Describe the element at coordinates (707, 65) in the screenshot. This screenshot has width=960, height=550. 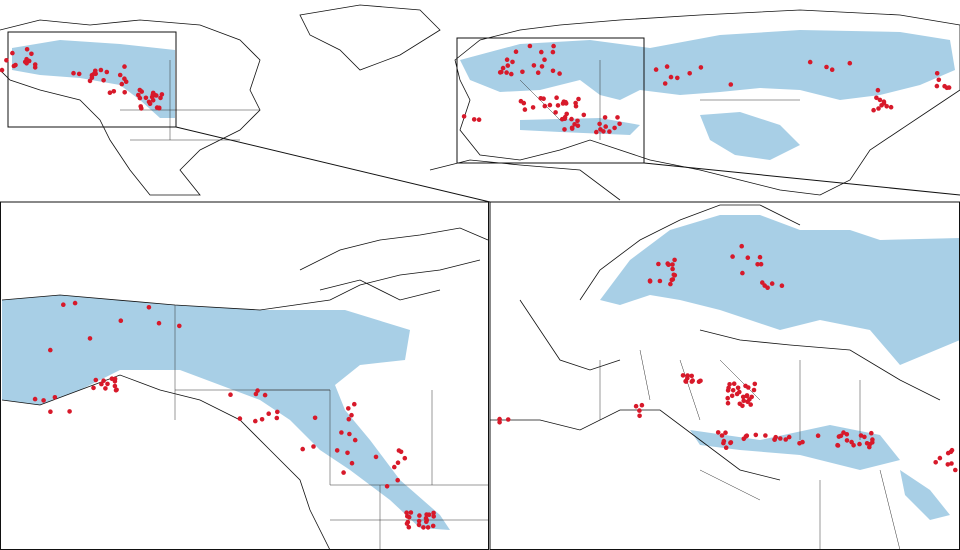
I see `range-eurasia` at that location.